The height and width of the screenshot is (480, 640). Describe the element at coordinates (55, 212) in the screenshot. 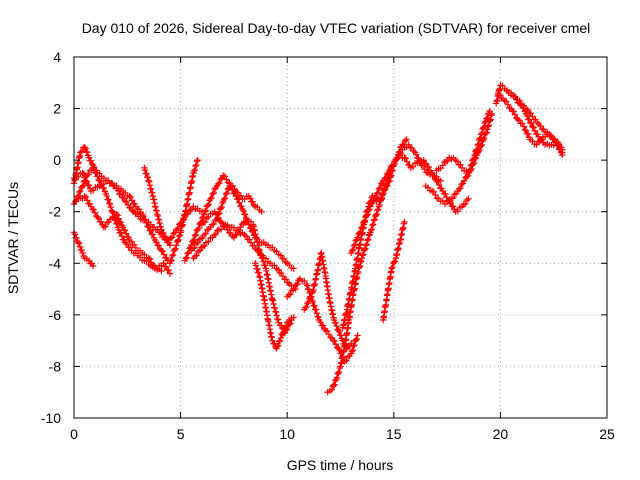

I see `y-tick-label: -2` at that location.